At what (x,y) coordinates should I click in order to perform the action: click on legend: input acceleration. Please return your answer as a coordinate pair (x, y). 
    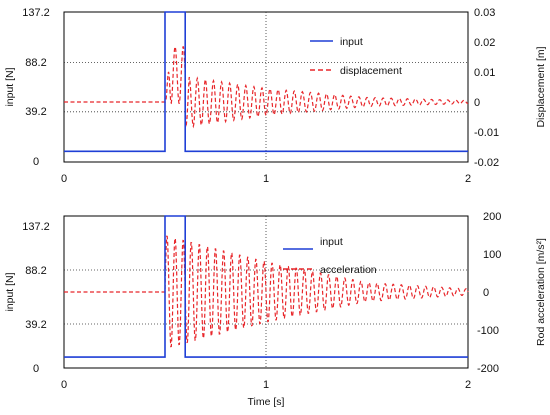
    Looking at the image, I should click on (330, 256).